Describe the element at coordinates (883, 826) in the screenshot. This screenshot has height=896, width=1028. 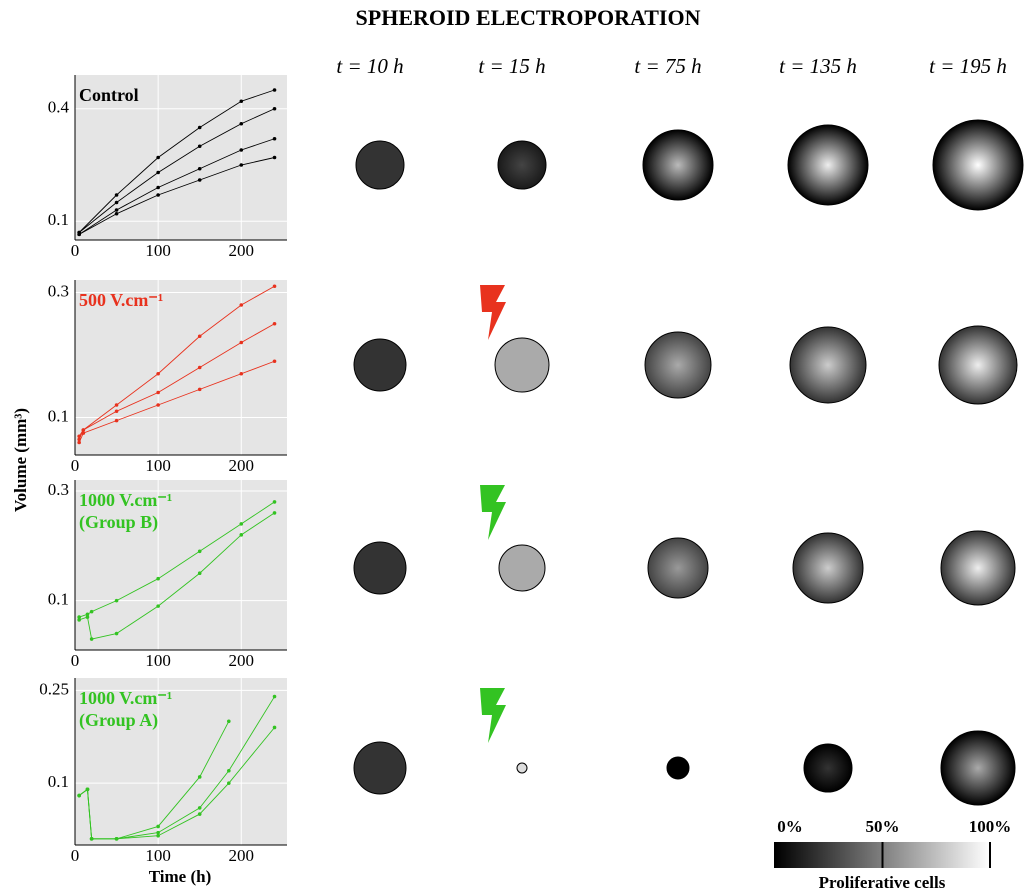
I see `colorbar-tick-label: 50%` at that location.